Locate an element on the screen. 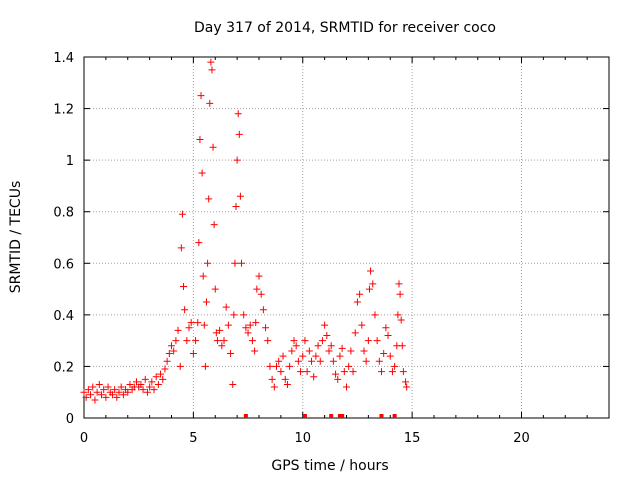 The height and width of the screenshot is (480, 640). y-tick-label: 0.6 is located at coordinates (63, 264).